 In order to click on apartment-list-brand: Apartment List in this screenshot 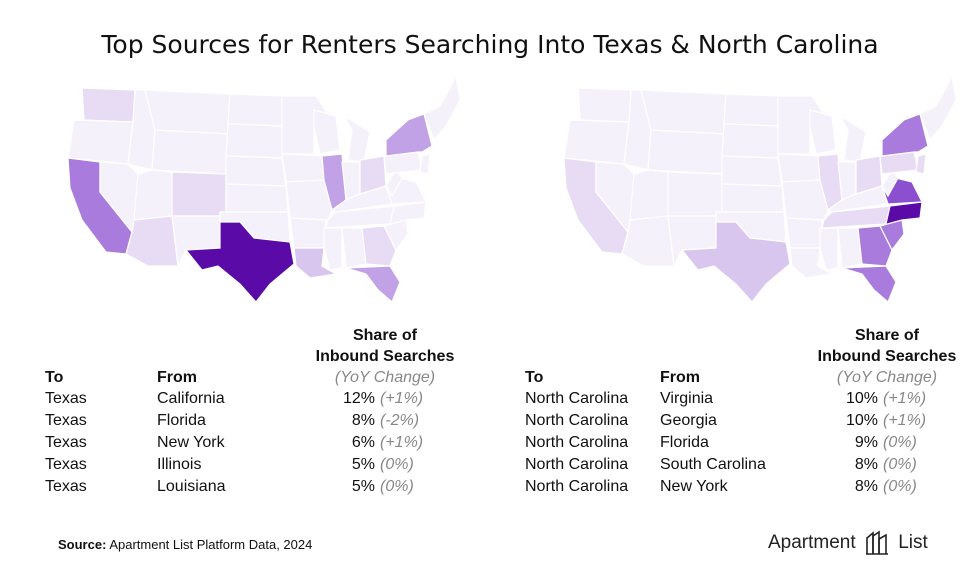, I will do `click(848, 543)`.